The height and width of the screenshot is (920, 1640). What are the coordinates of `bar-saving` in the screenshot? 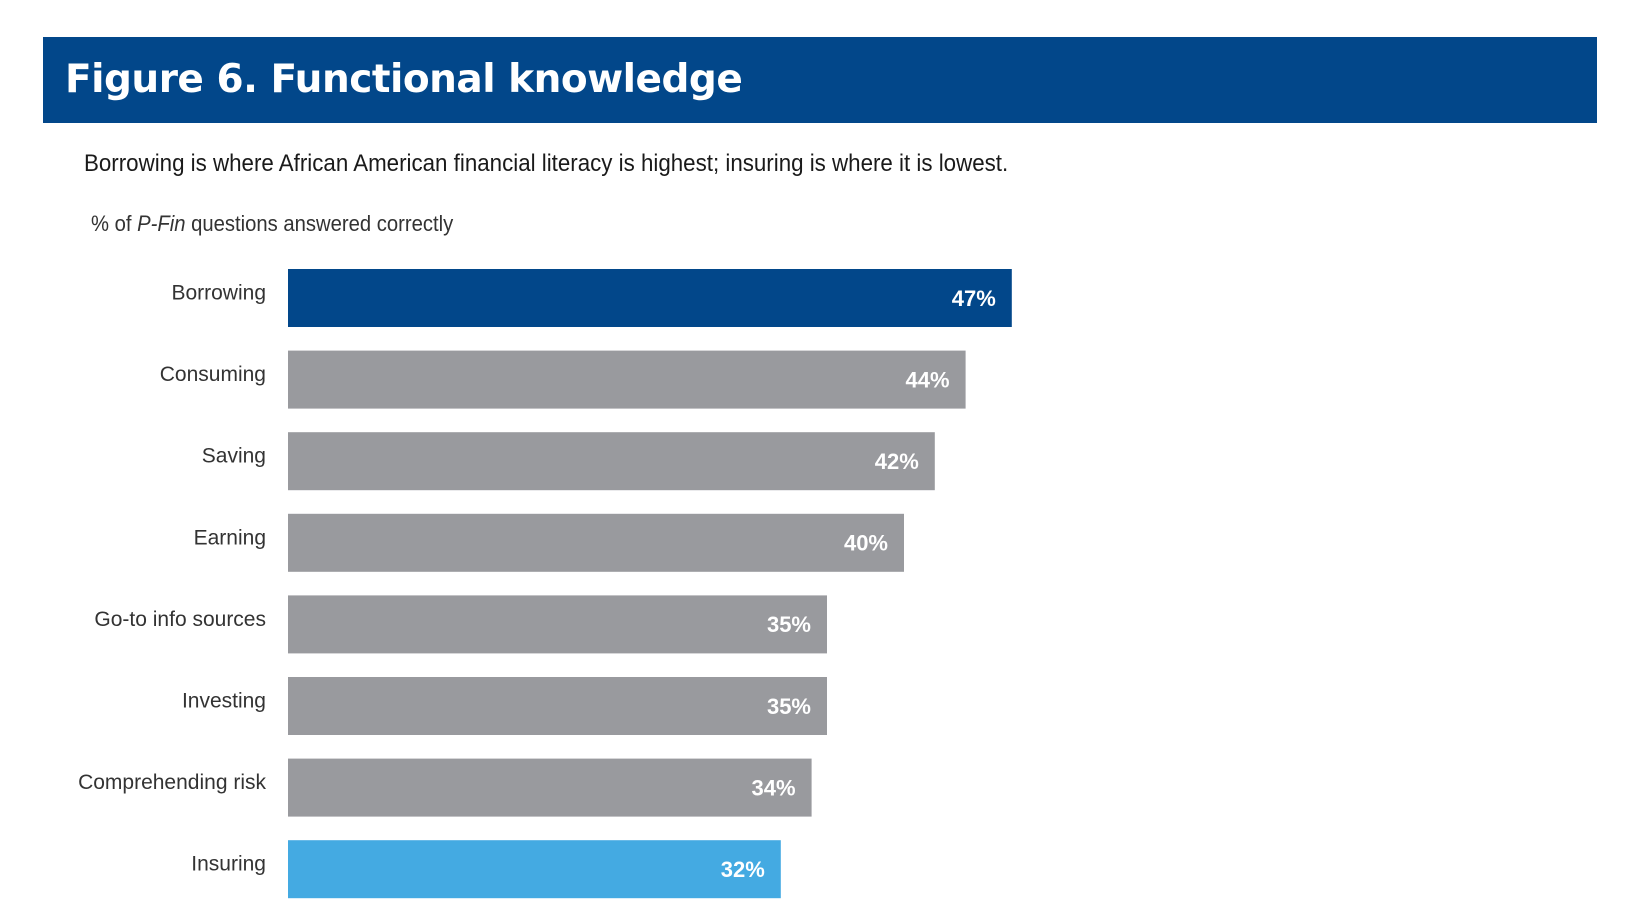 It's located at (611, 461).